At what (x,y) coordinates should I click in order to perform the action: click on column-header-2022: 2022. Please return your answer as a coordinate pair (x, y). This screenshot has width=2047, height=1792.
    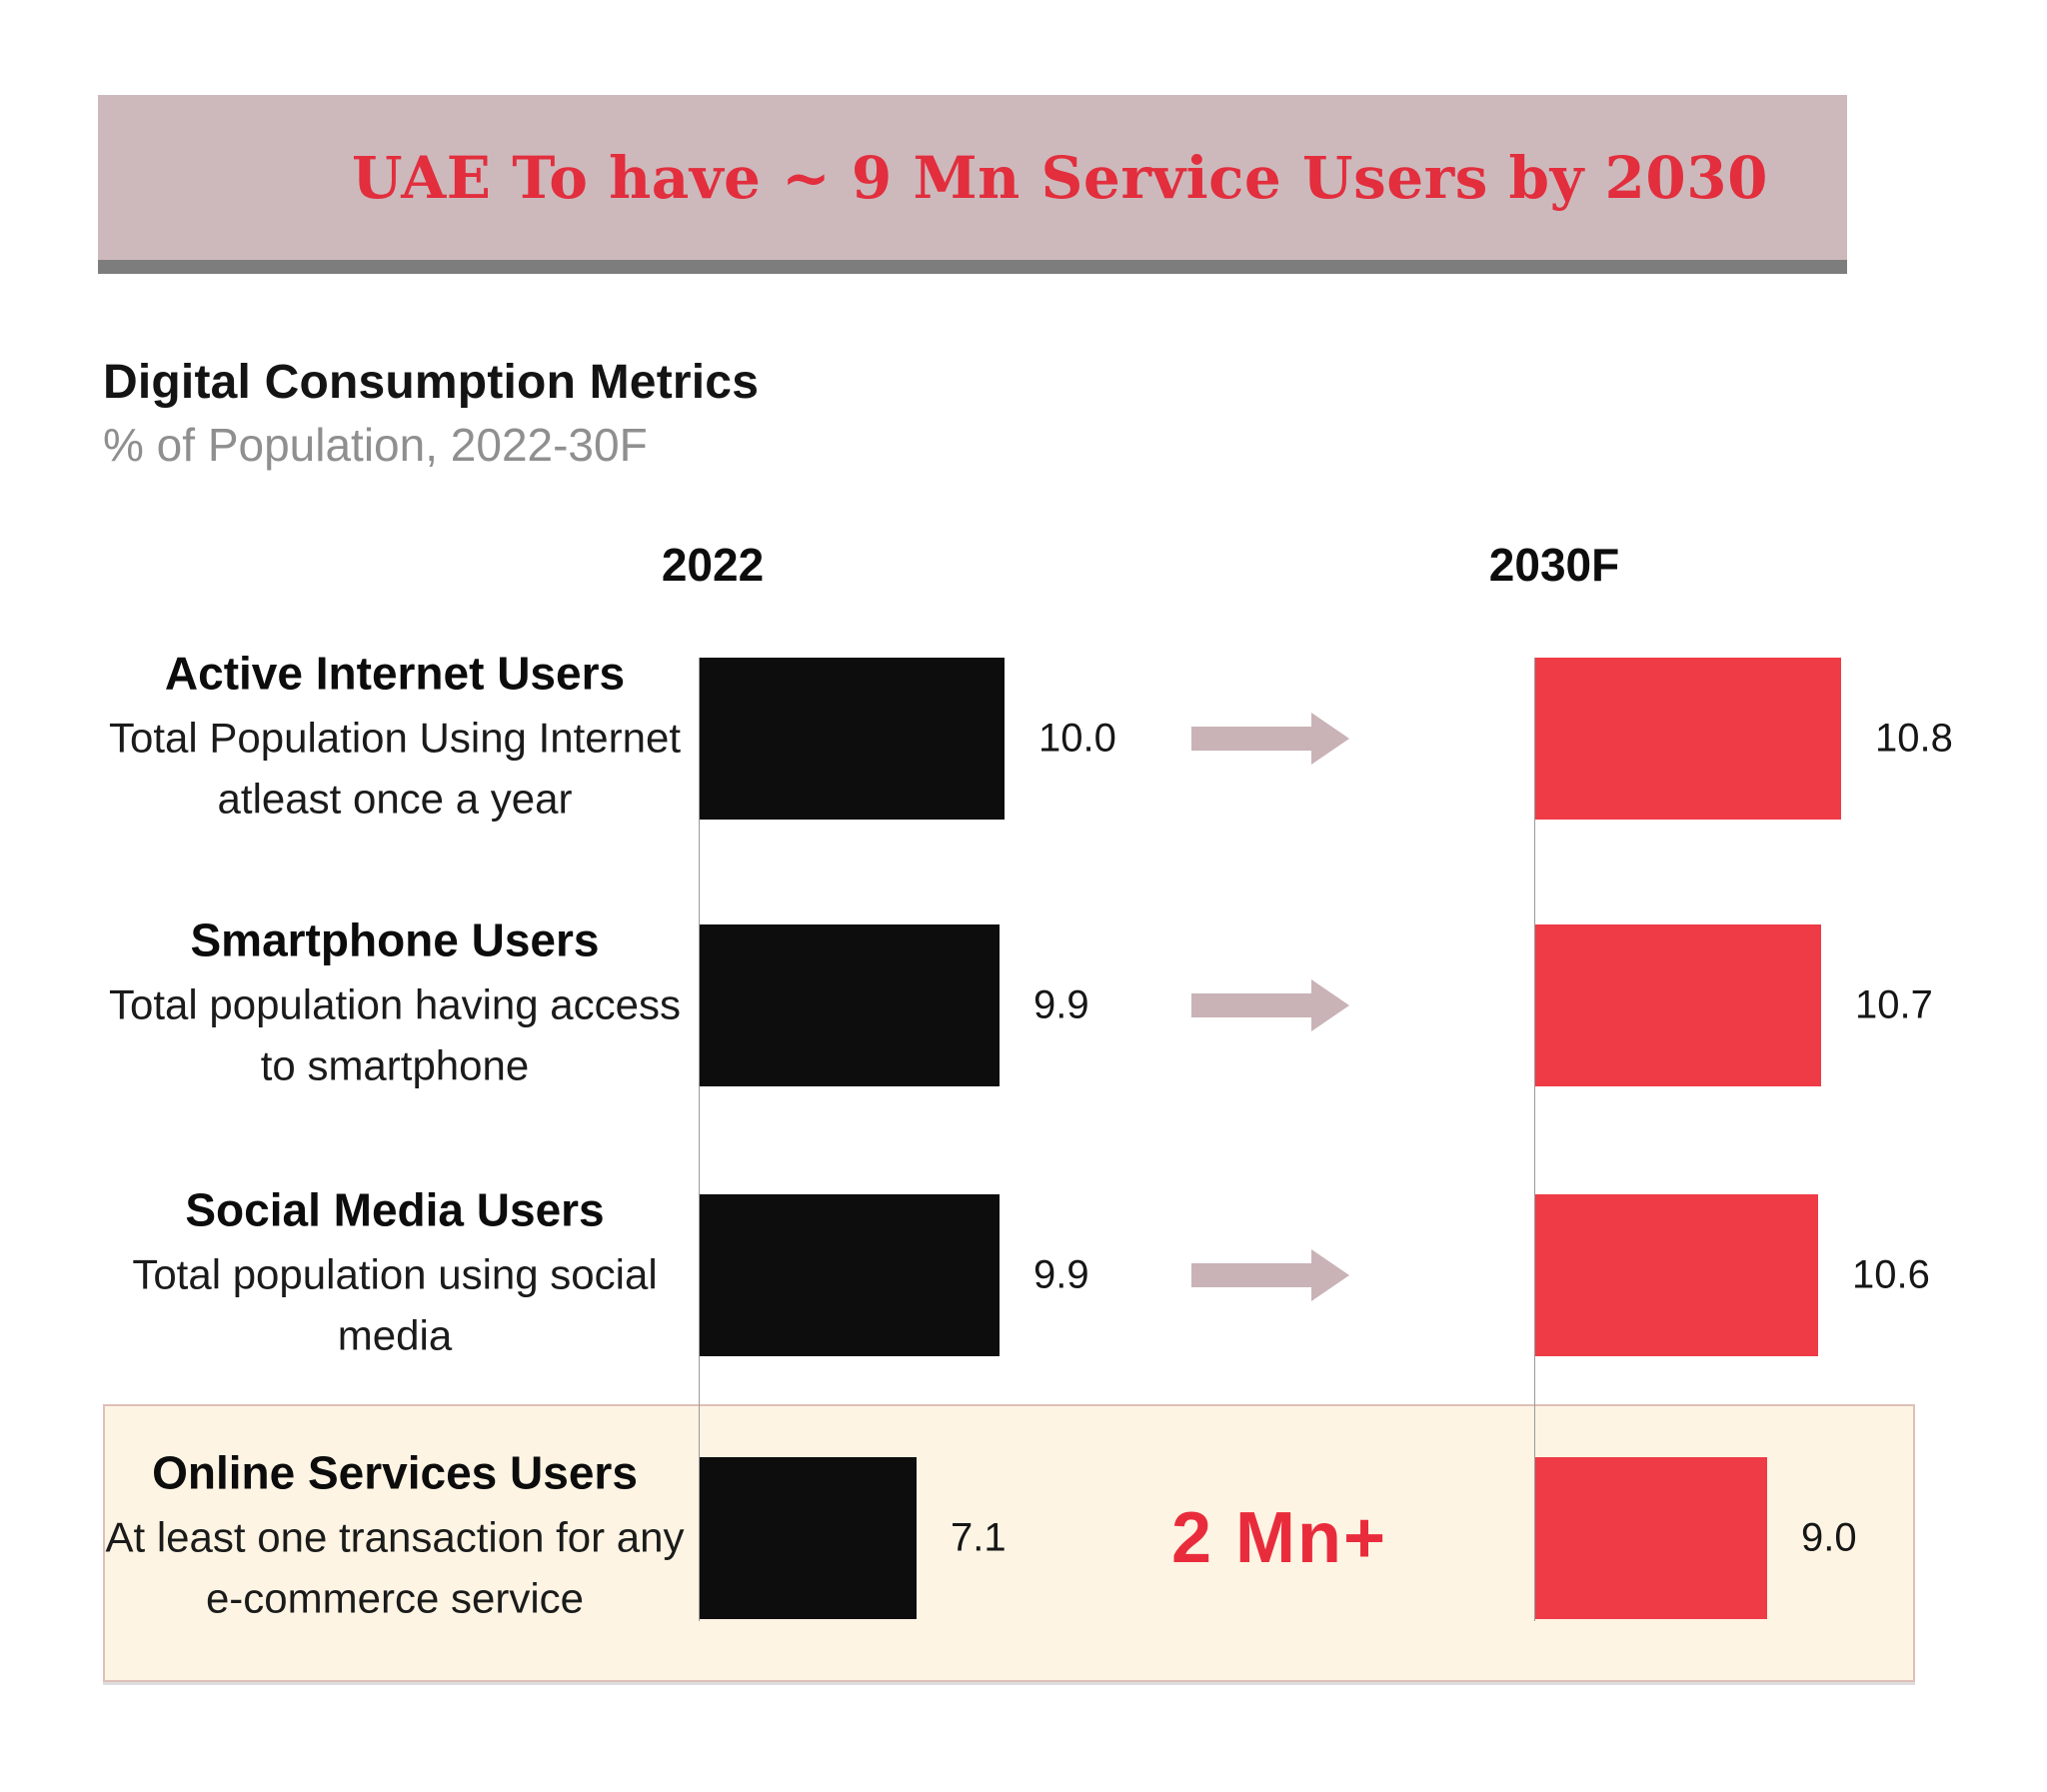
    Looking at the image, I should click on (713, 565).